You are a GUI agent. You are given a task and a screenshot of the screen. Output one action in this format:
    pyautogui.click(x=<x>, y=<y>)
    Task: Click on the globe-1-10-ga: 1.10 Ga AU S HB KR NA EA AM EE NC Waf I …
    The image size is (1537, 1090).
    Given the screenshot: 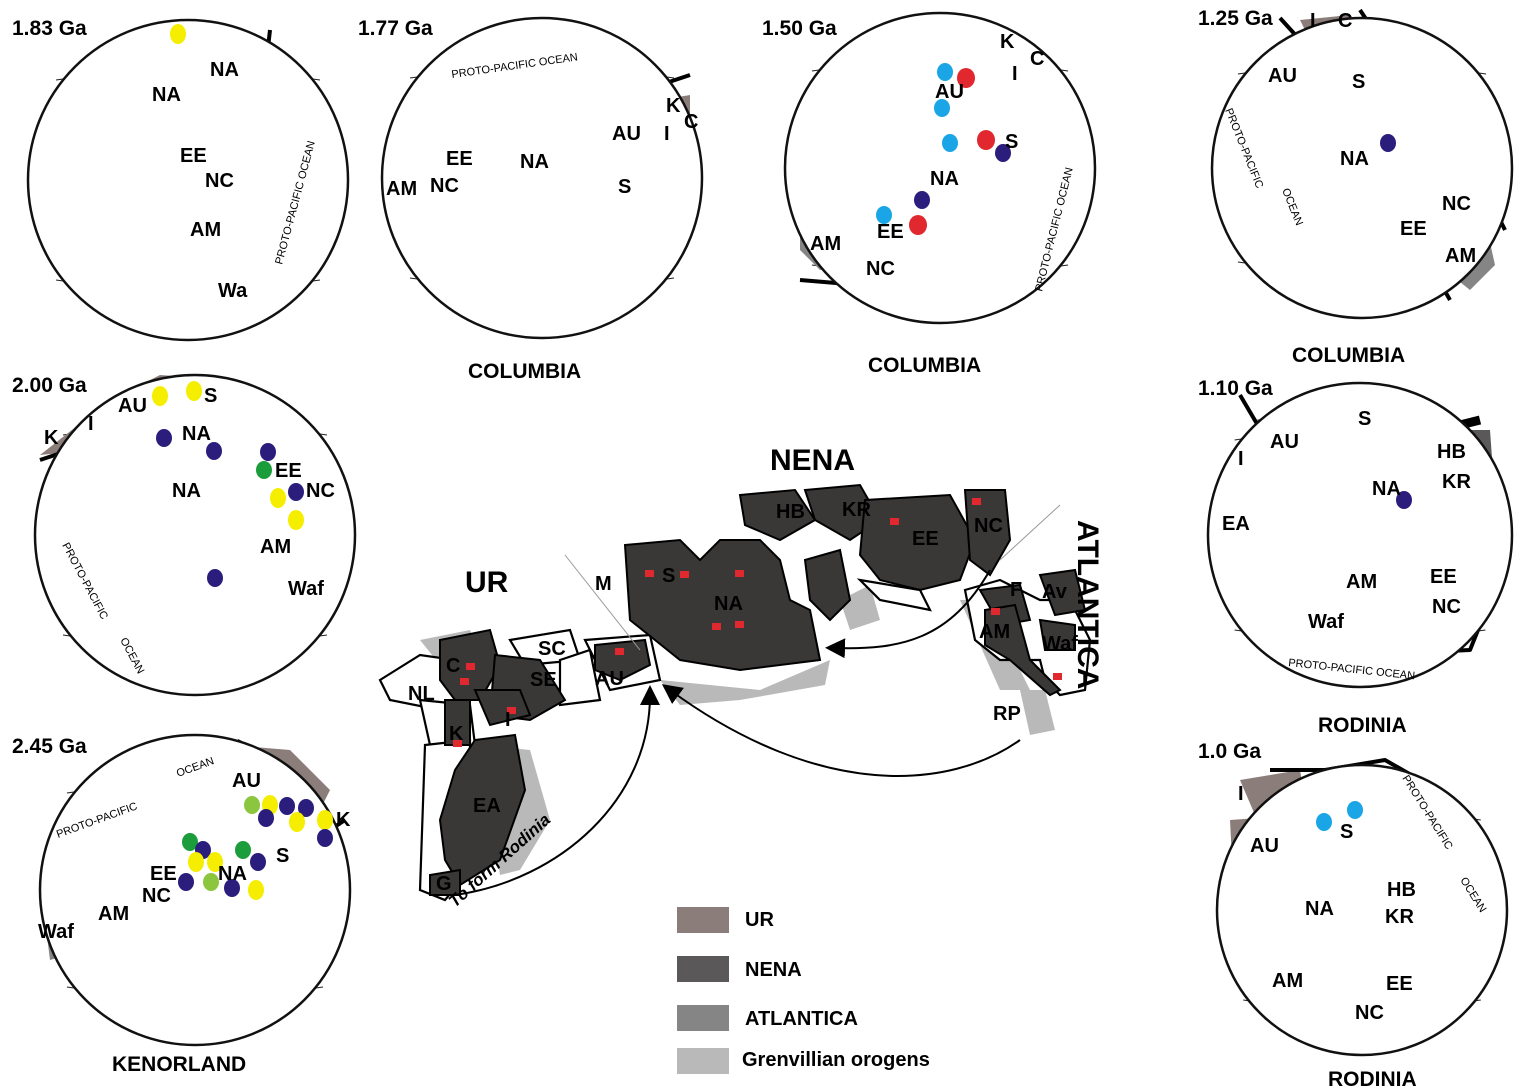 What is the action you would take?
    pyautogui.click(x=1356, y=557)
    